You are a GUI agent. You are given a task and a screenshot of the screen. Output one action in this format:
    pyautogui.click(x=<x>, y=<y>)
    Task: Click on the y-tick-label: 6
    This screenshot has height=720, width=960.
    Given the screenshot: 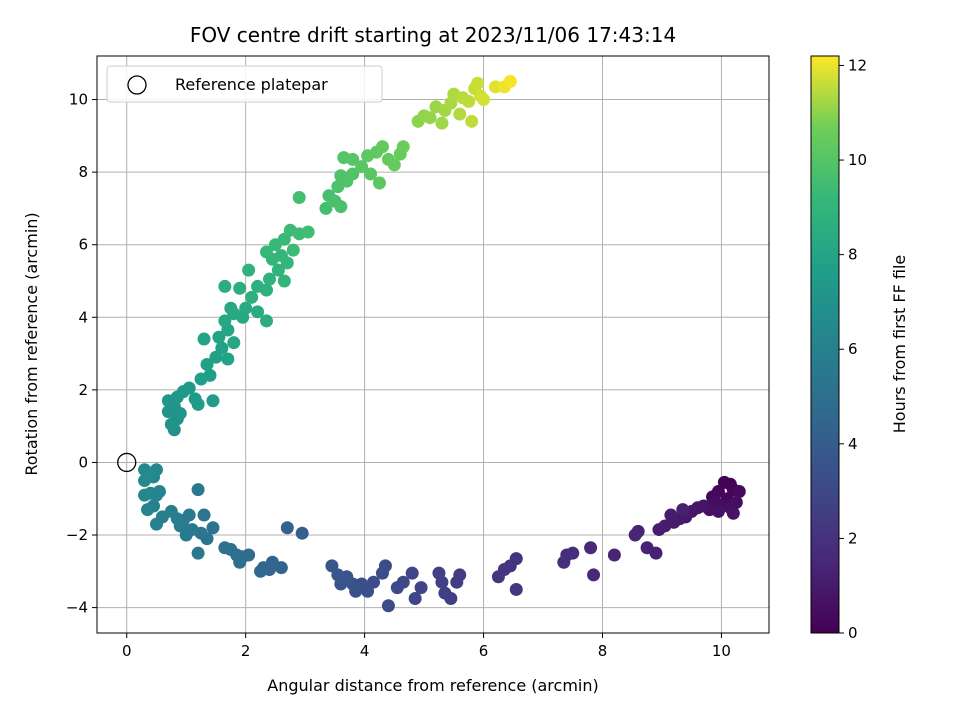 What is the action you would take?
    pyautogui.click(x=83, y=245)
    